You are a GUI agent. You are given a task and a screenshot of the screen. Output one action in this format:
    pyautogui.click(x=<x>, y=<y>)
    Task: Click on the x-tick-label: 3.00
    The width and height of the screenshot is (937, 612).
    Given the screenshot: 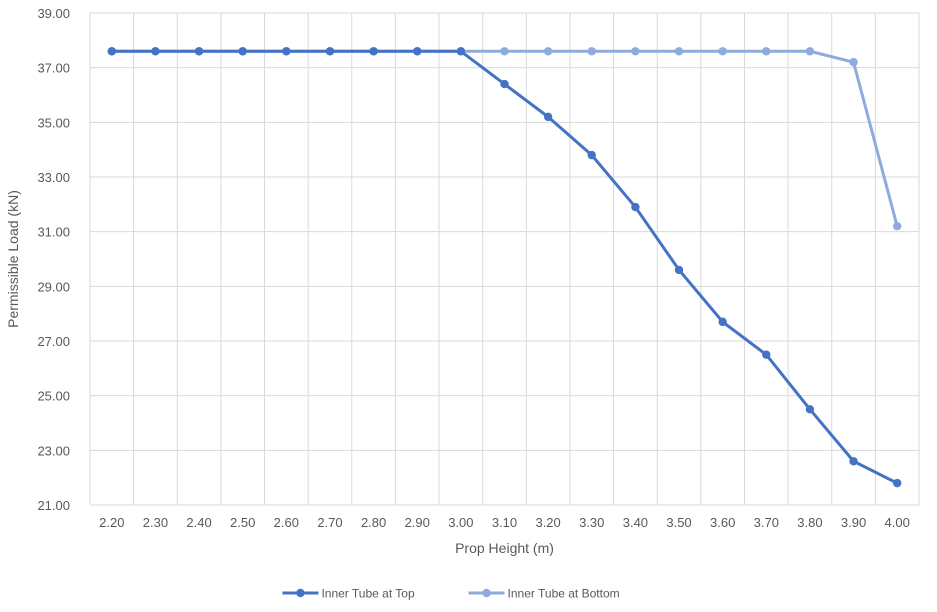 What is the action you would take?
    pyautogui.click(x=460, y=522)
    